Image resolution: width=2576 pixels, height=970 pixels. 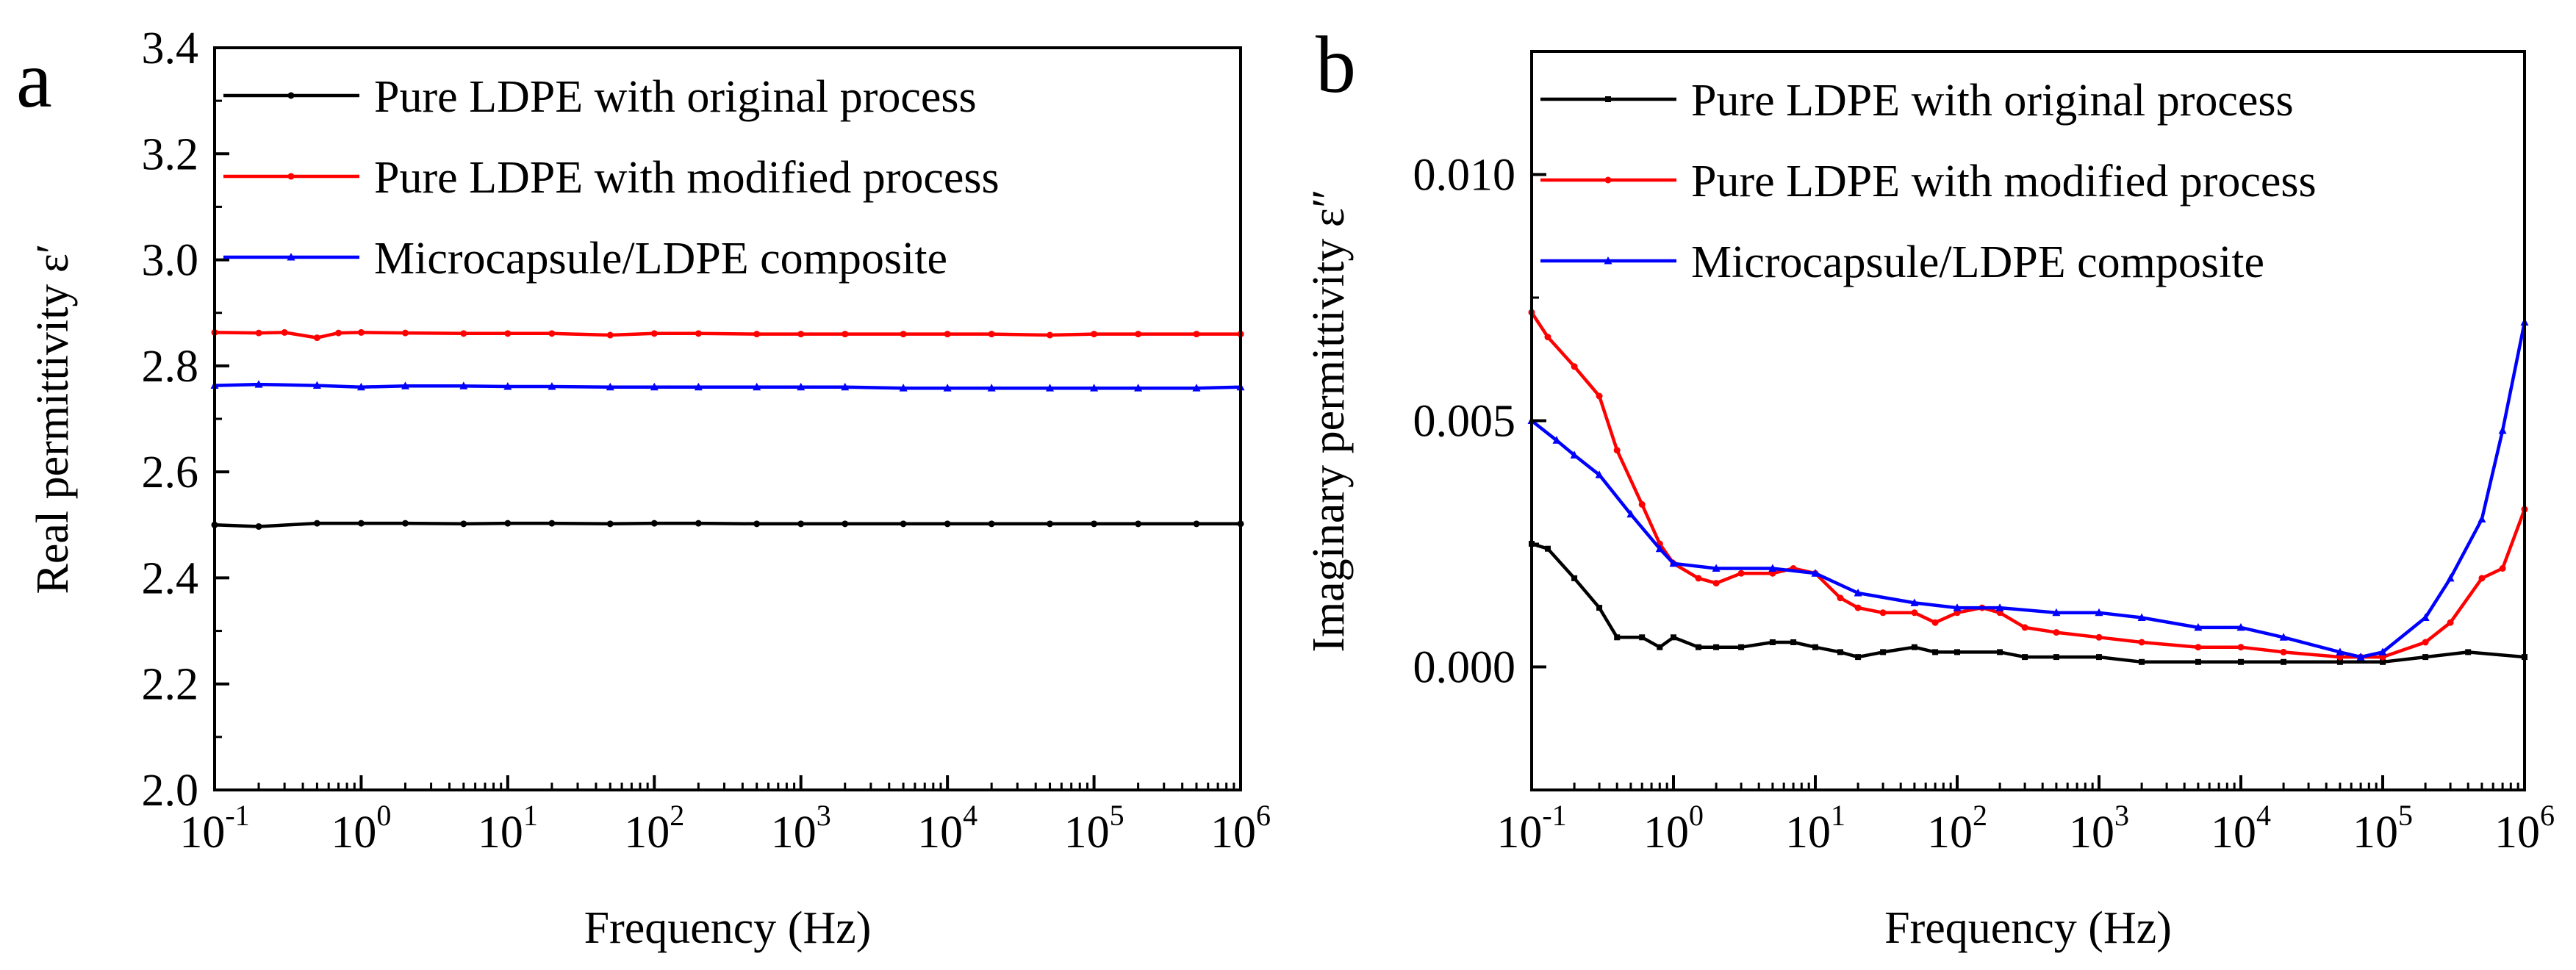 I want to click on y-tick-label: 0.005, so click(x=1464, y=422).